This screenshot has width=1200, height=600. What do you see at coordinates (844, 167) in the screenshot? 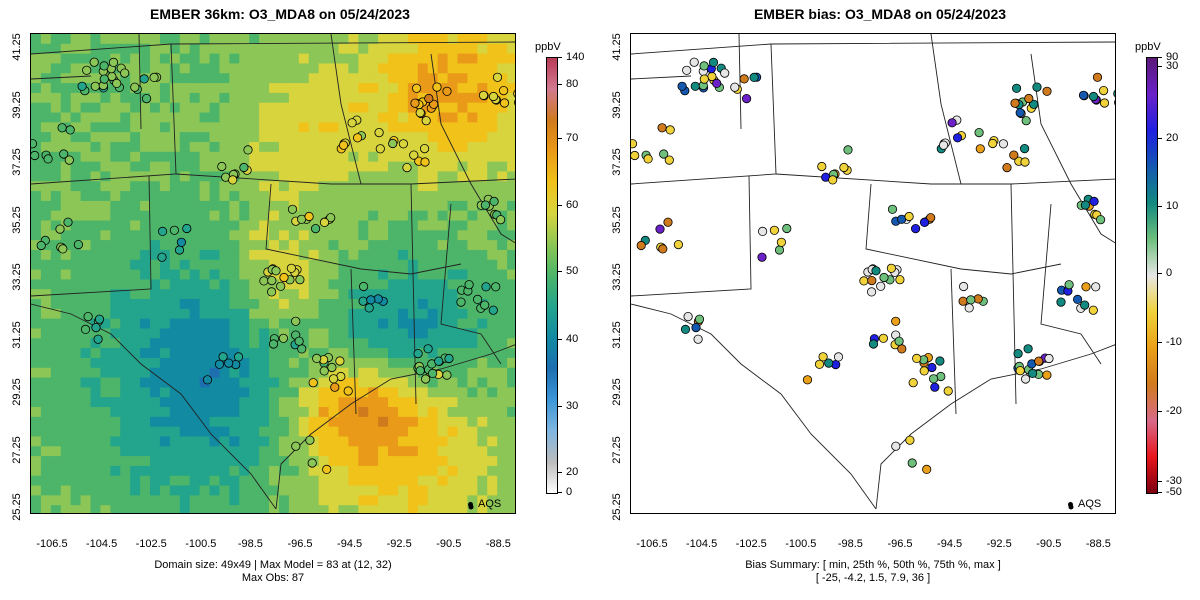
I see `bias-site-marker` at bounding box center [844, 167].